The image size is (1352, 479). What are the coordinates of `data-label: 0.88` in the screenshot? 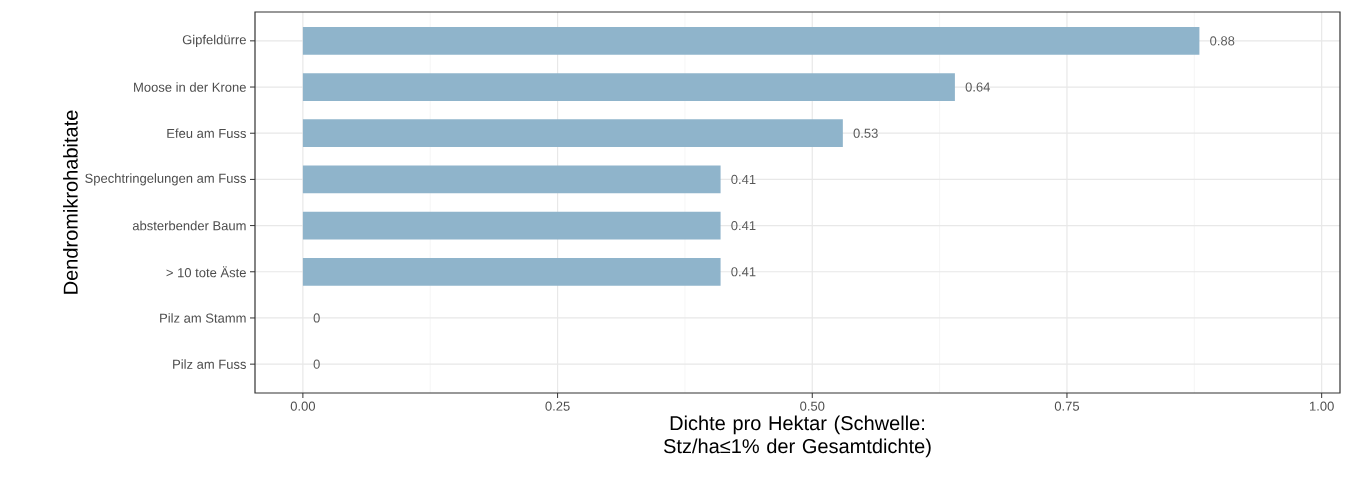 It's located at (1222, 41).